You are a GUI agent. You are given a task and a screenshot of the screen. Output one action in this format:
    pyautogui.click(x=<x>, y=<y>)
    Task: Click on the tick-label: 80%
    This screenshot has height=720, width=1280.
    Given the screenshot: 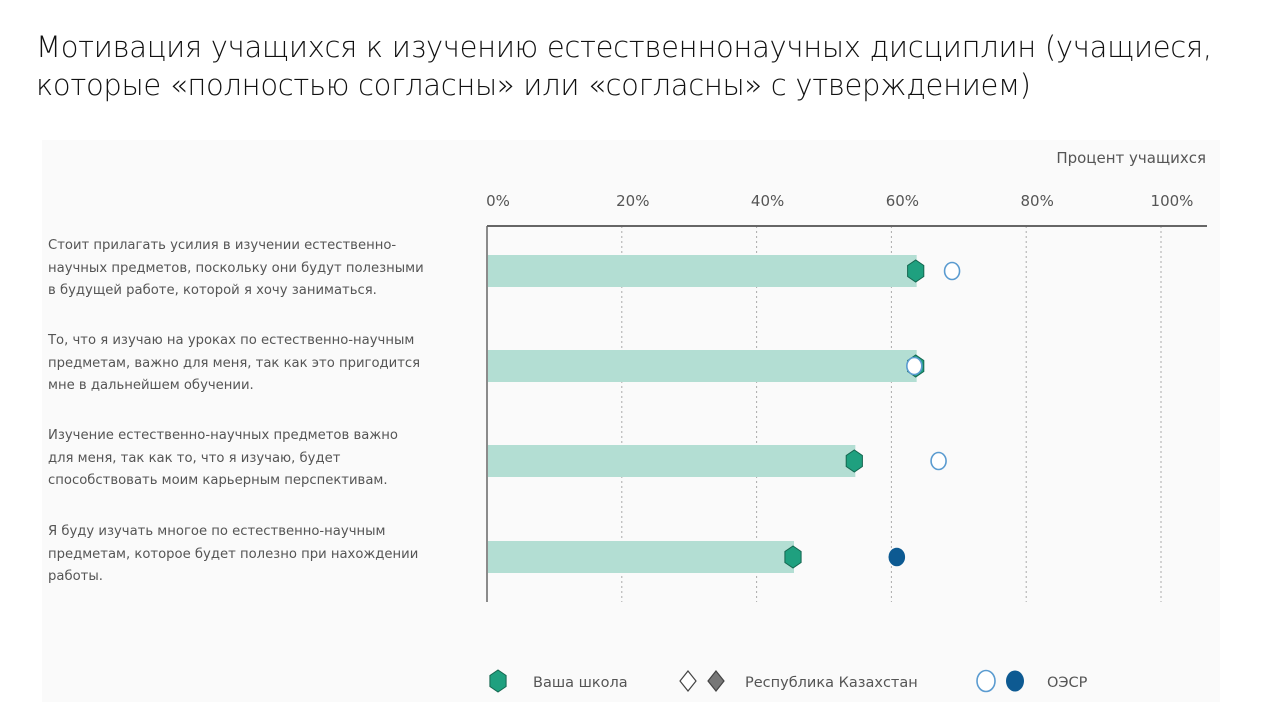 What is the action you would take?
    pyautogui.click(x=1037, y=201)
    